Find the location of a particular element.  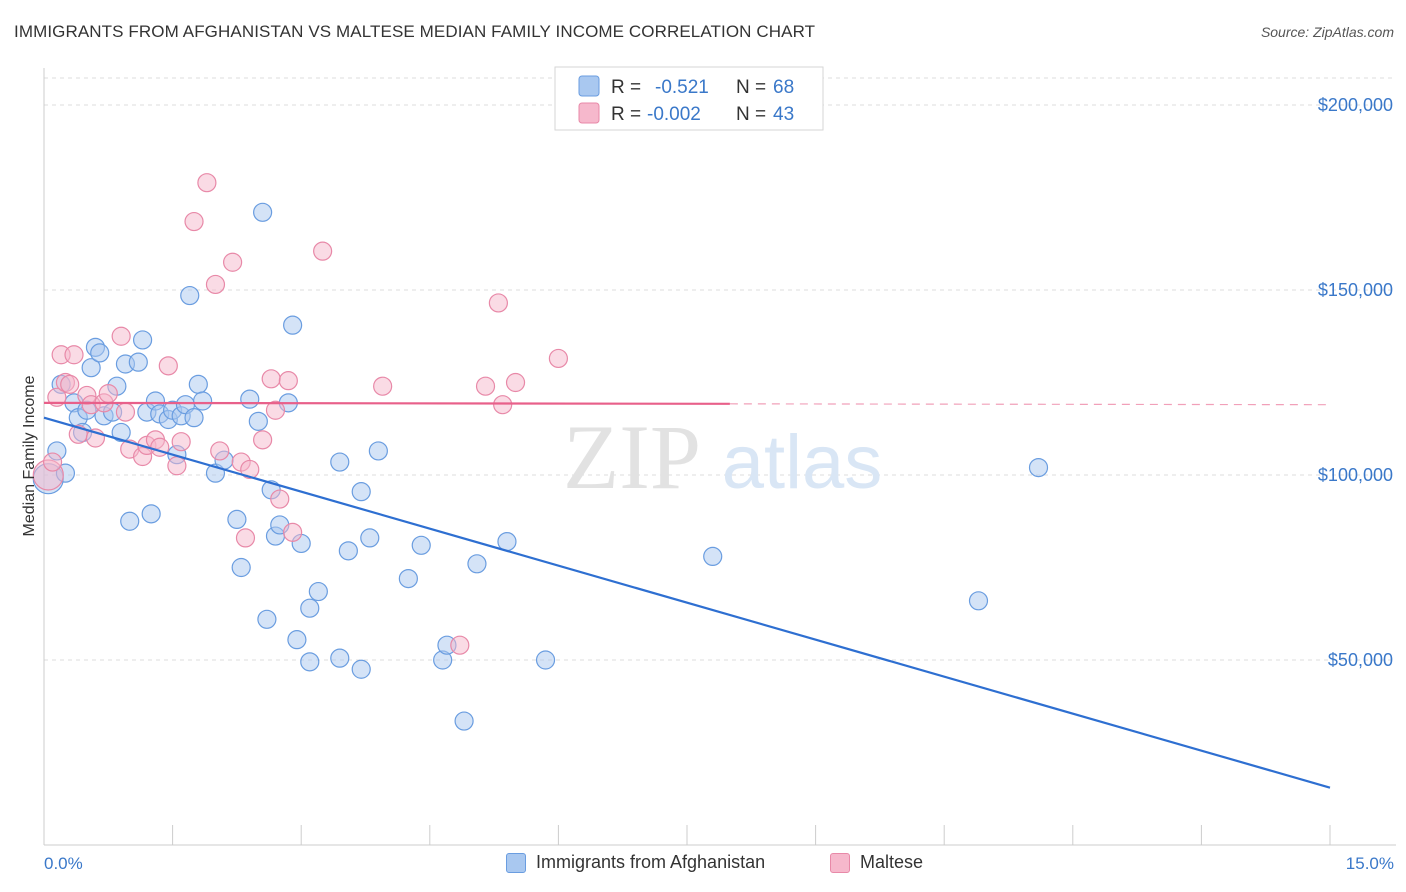

y-tick-label-3: $200,000 is located at coordinates (1355, 105).